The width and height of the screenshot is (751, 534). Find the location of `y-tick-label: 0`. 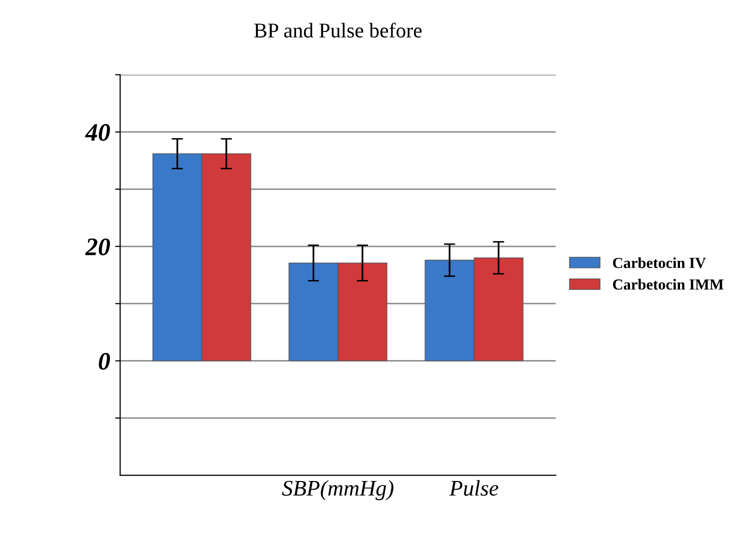

y-tick-label: 0 is located at coordinates (104, 361).